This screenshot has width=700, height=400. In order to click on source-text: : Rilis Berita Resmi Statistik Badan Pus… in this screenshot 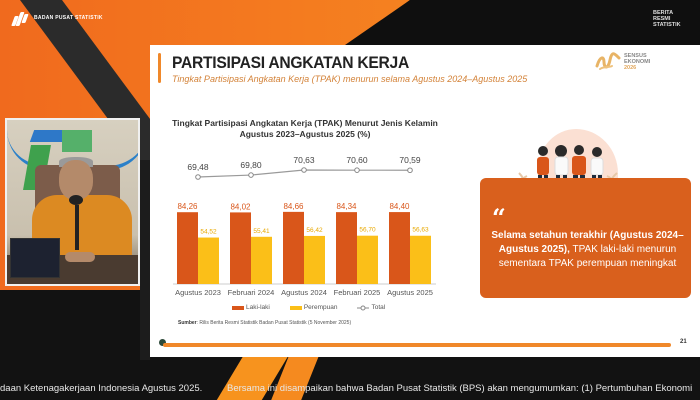, I will do `click(274, 323)`.